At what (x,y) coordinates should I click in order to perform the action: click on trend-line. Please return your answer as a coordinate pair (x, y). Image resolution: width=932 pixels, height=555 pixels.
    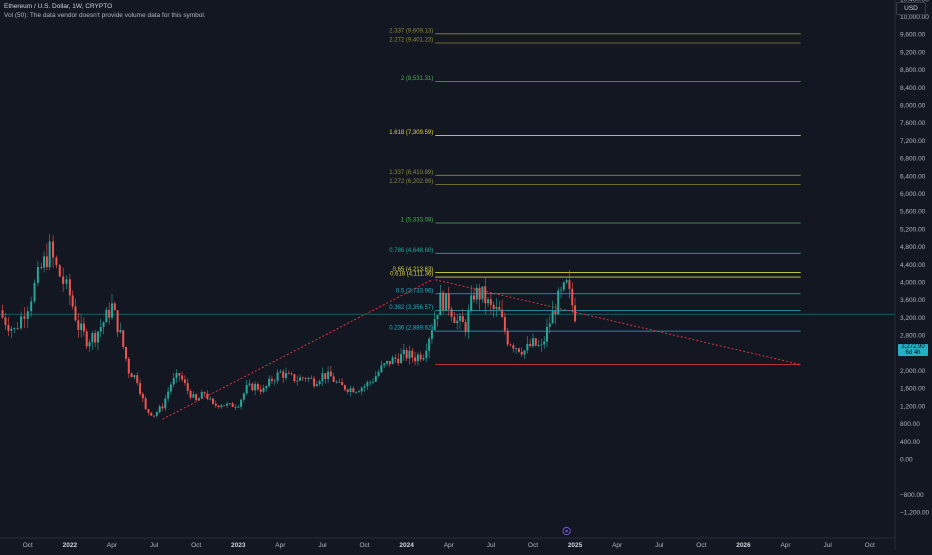
    Looking at the image, I should click on (618, 322).